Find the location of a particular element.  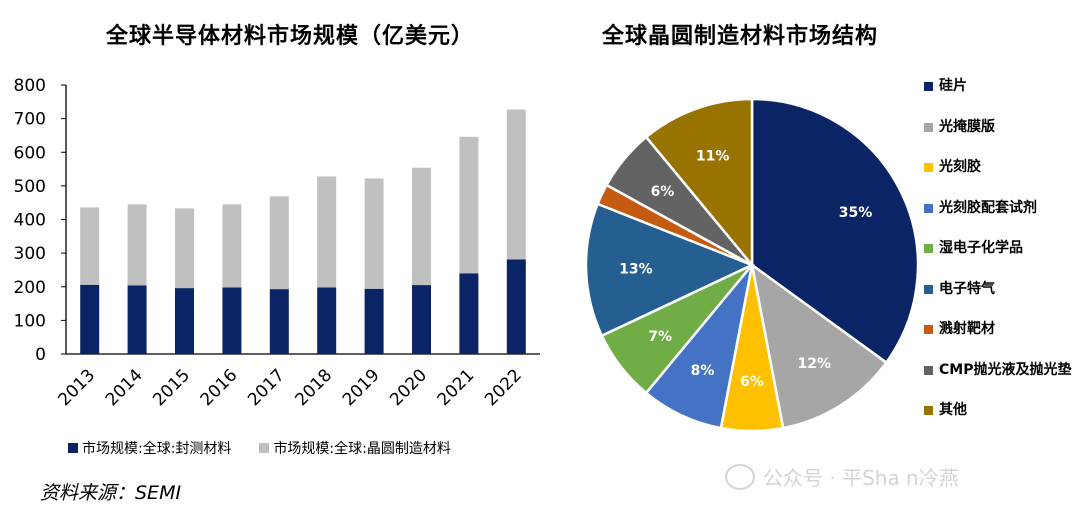

x-tick-label: 2015 is located at coordinates (171, 387).